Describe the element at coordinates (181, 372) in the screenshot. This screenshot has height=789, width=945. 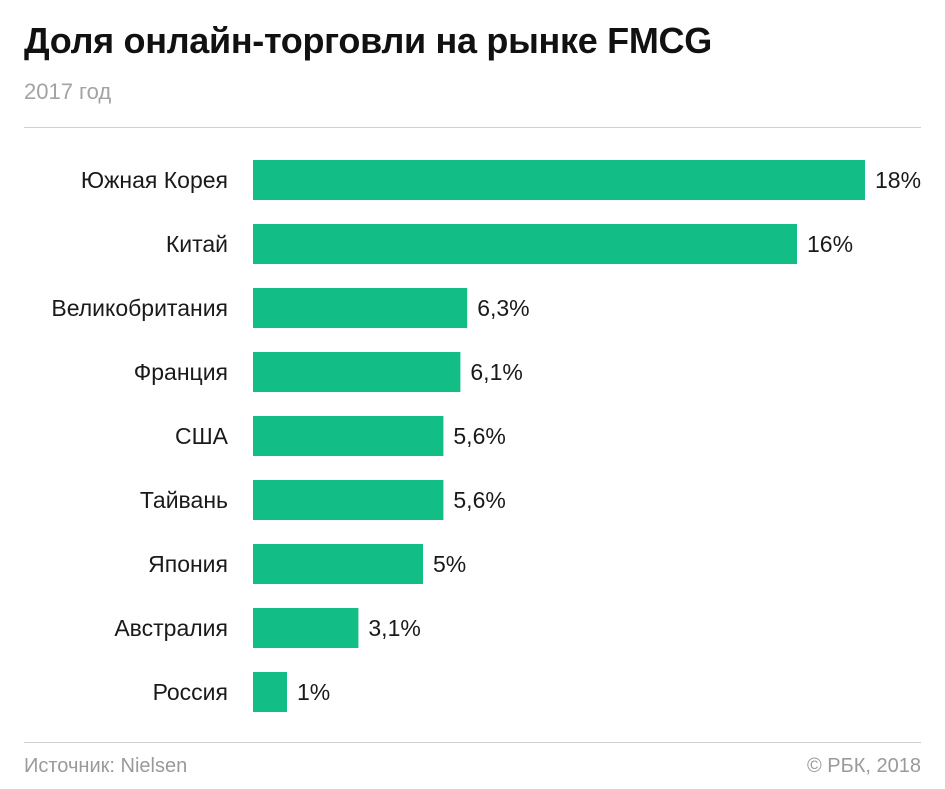
I see `category-label: Франция` at that location.